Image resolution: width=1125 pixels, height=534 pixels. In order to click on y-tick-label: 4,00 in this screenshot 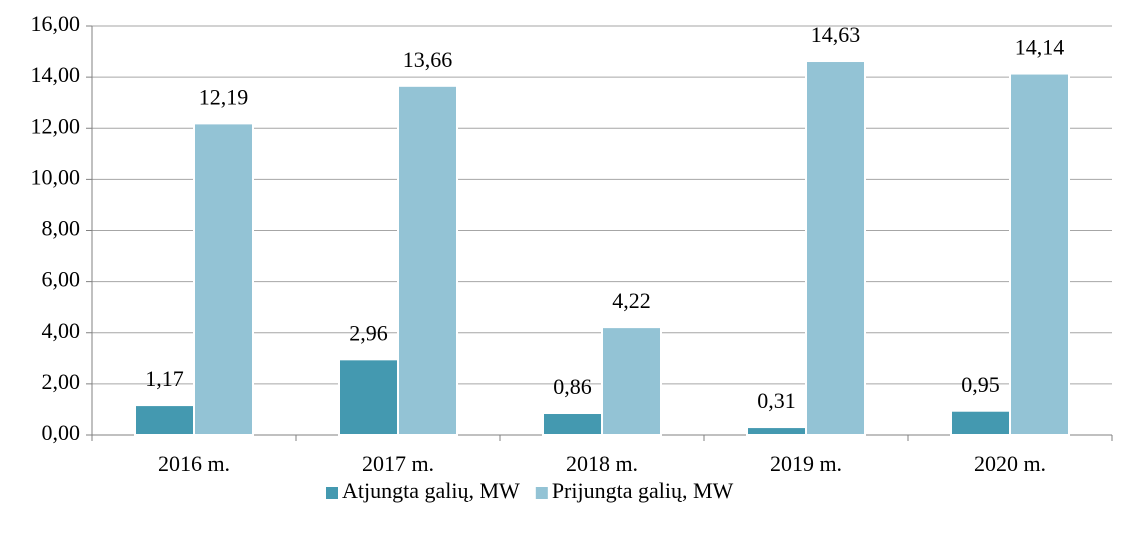, I will do `click(61, 330)`.